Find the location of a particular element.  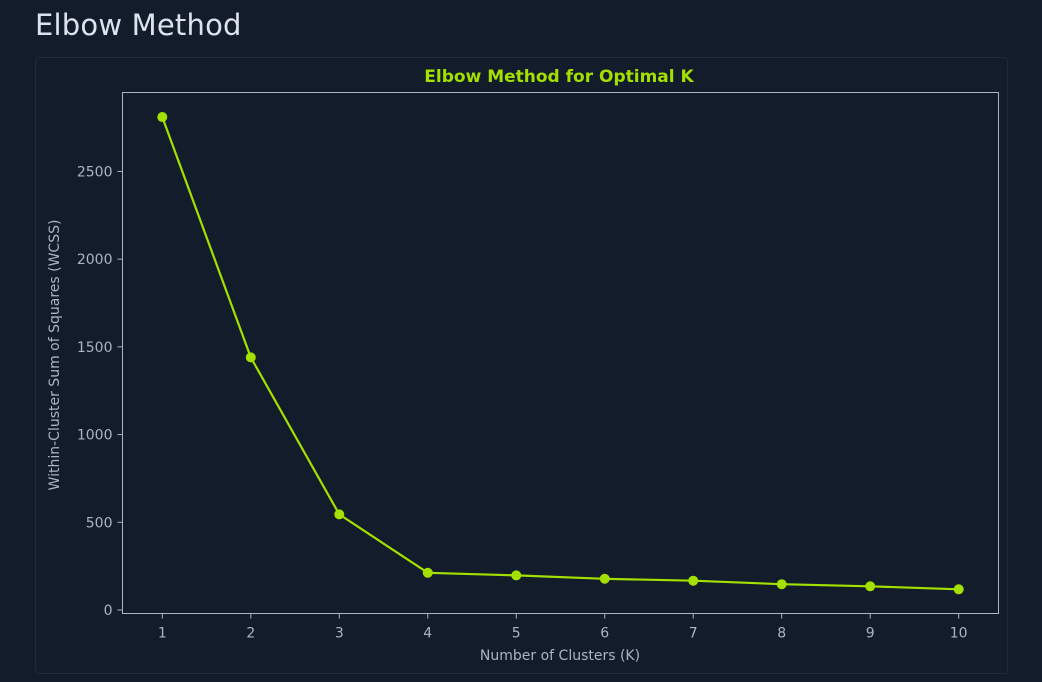

y-axis-label: Within-Cluster Sum of Squares (WCSS) is located at coordinates (55, 355).